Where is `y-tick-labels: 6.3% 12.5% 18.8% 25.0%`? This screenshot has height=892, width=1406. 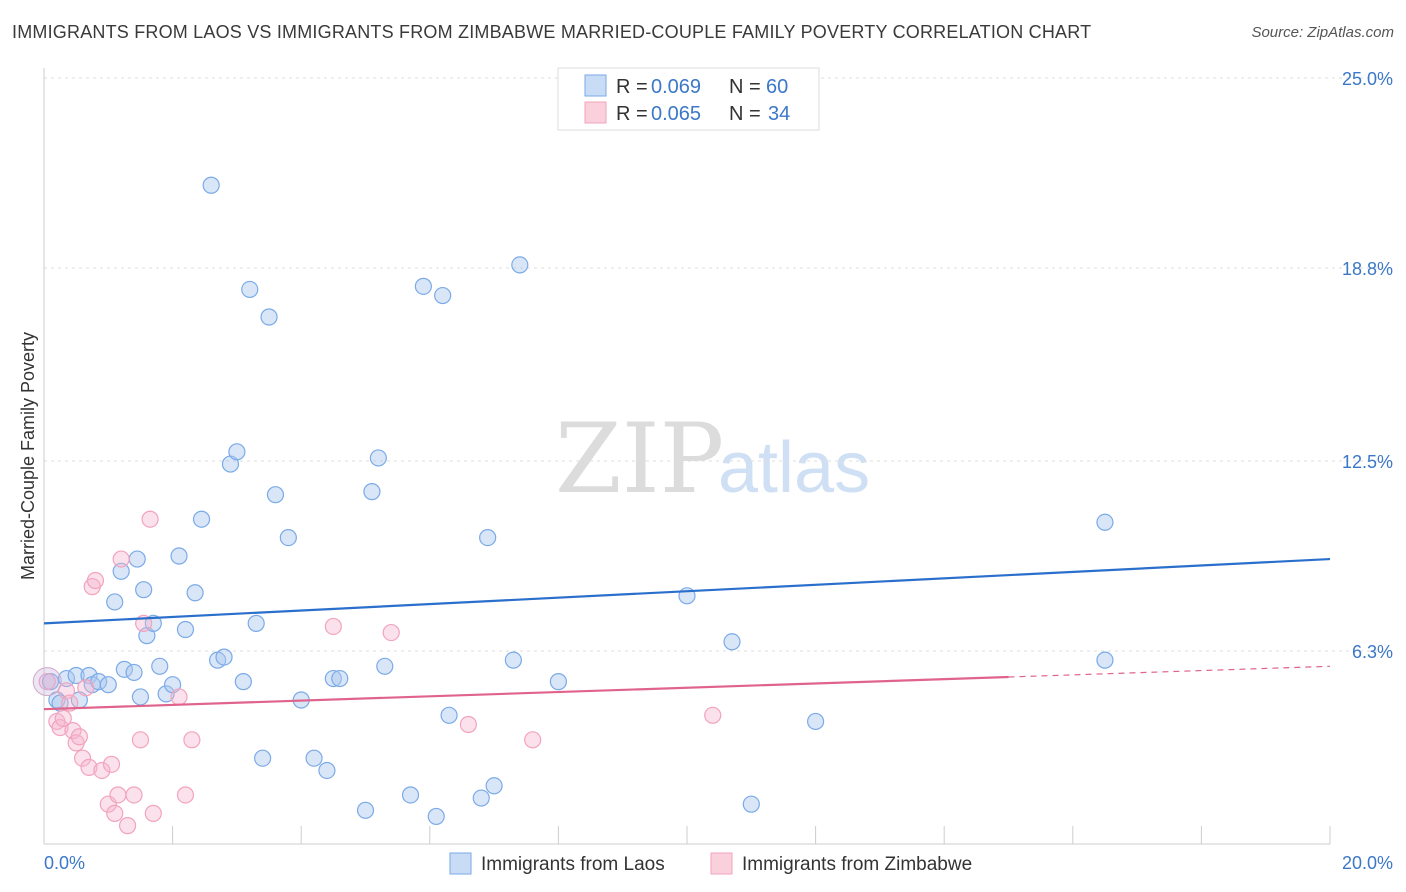 y-tick-labels: 6.3% 12.5% 18.8% 25.0% is located at coordinates (1367, 365).